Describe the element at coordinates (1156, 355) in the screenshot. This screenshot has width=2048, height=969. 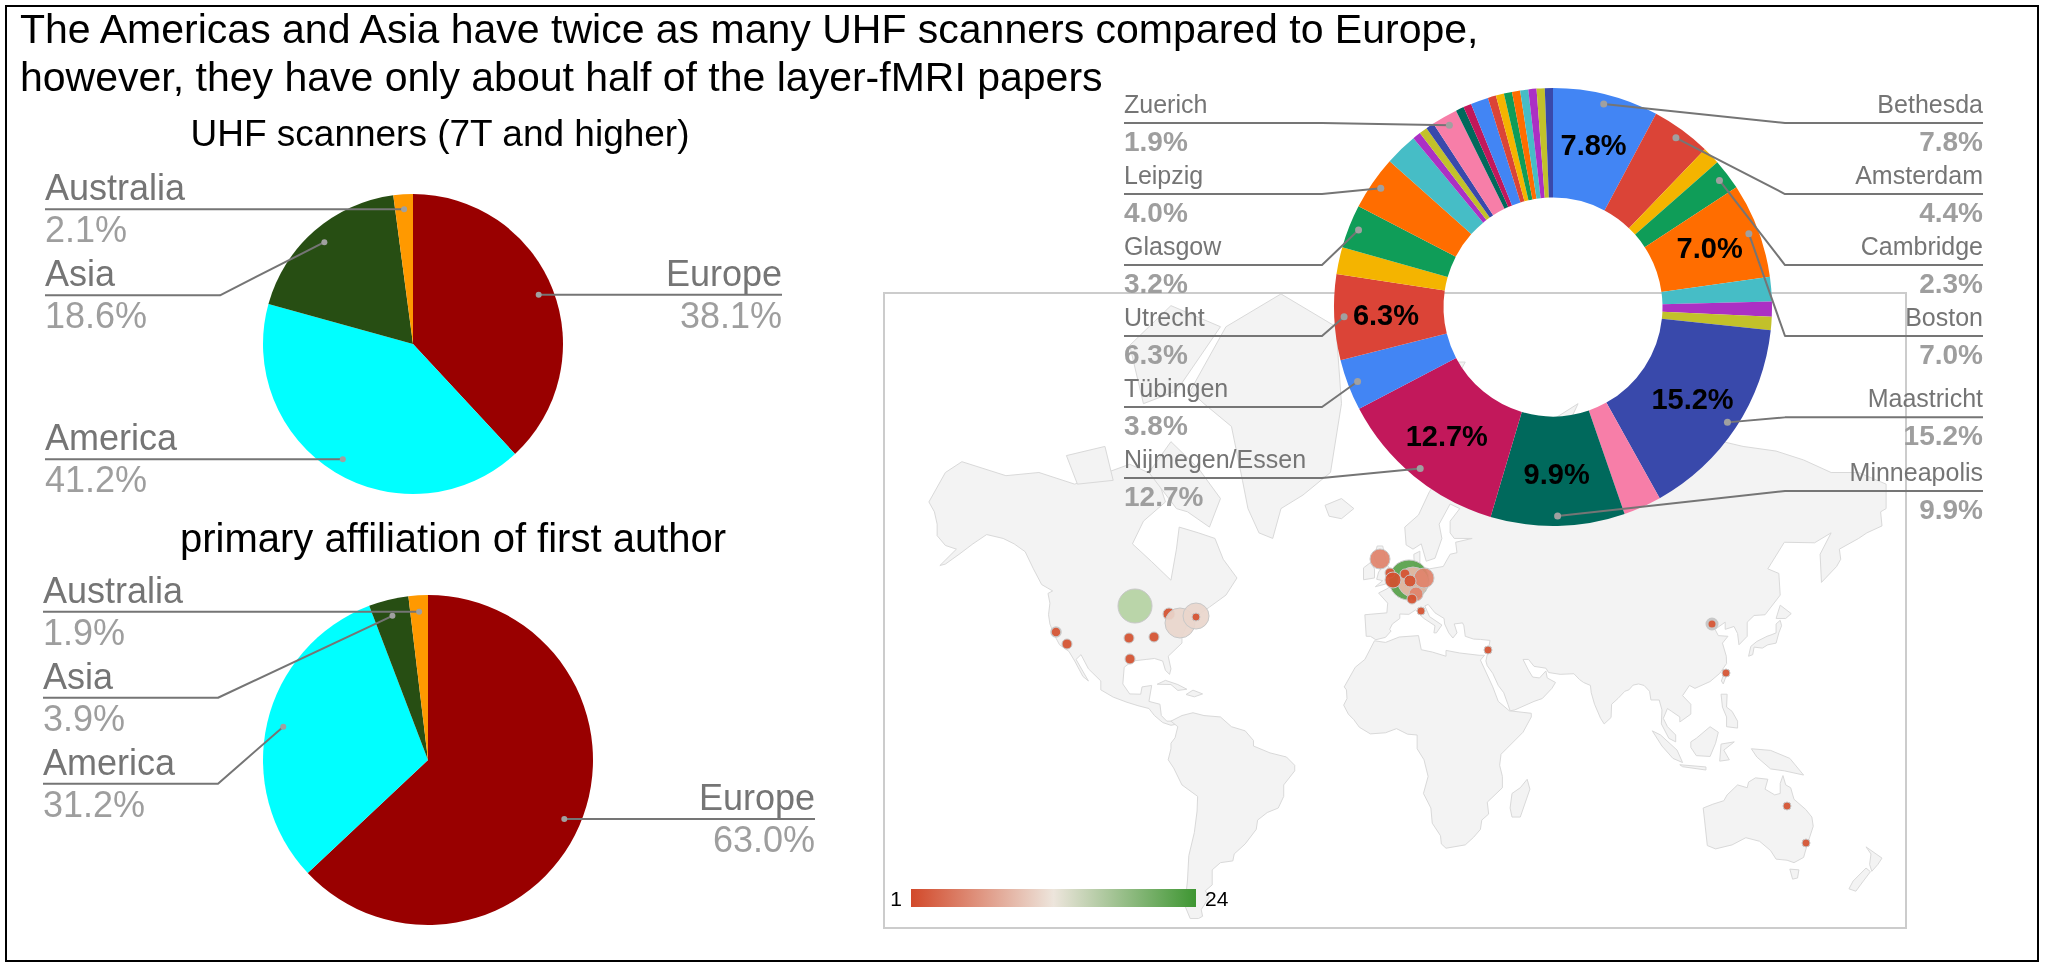
I see `text: 6.3%` at that location.